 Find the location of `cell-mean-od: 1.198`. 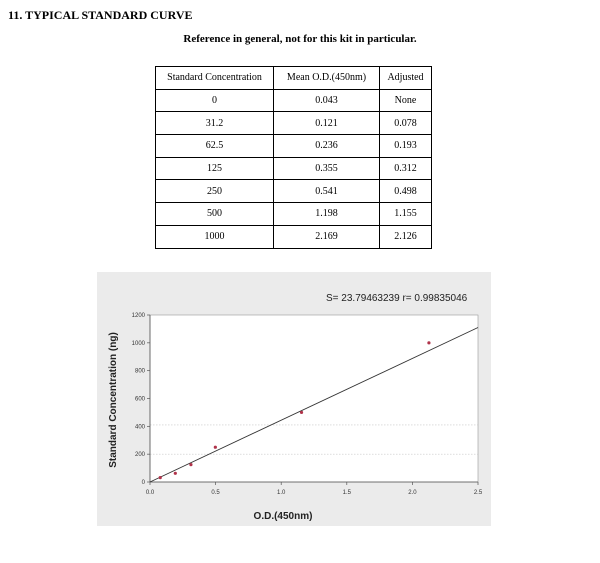

cell-mean-od: 1.198 is located at coordinates (326, 214).